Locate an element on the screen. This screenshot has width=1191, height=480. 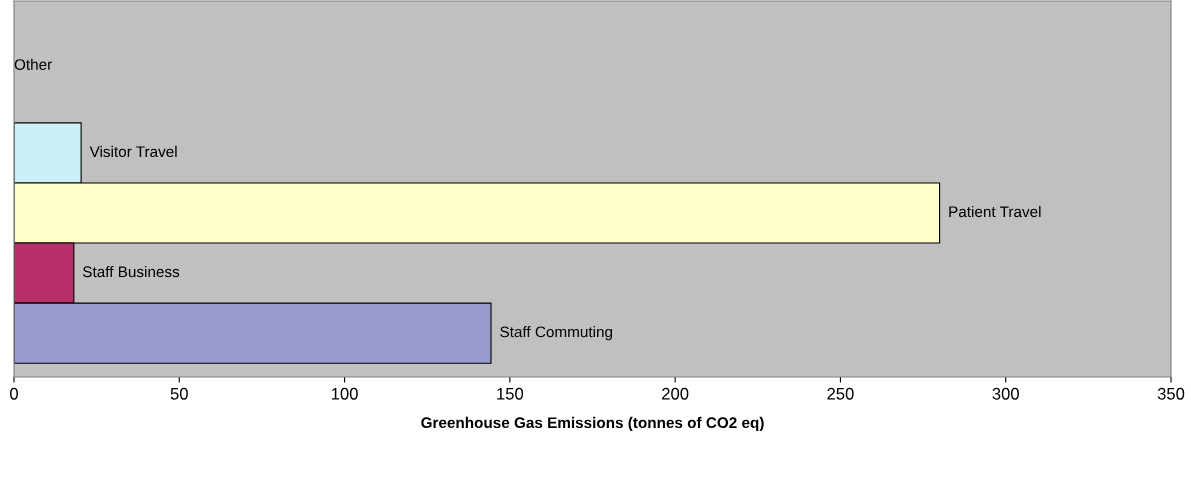
y-tick-label: Staff Commuting is located at coordinates (556, 333).